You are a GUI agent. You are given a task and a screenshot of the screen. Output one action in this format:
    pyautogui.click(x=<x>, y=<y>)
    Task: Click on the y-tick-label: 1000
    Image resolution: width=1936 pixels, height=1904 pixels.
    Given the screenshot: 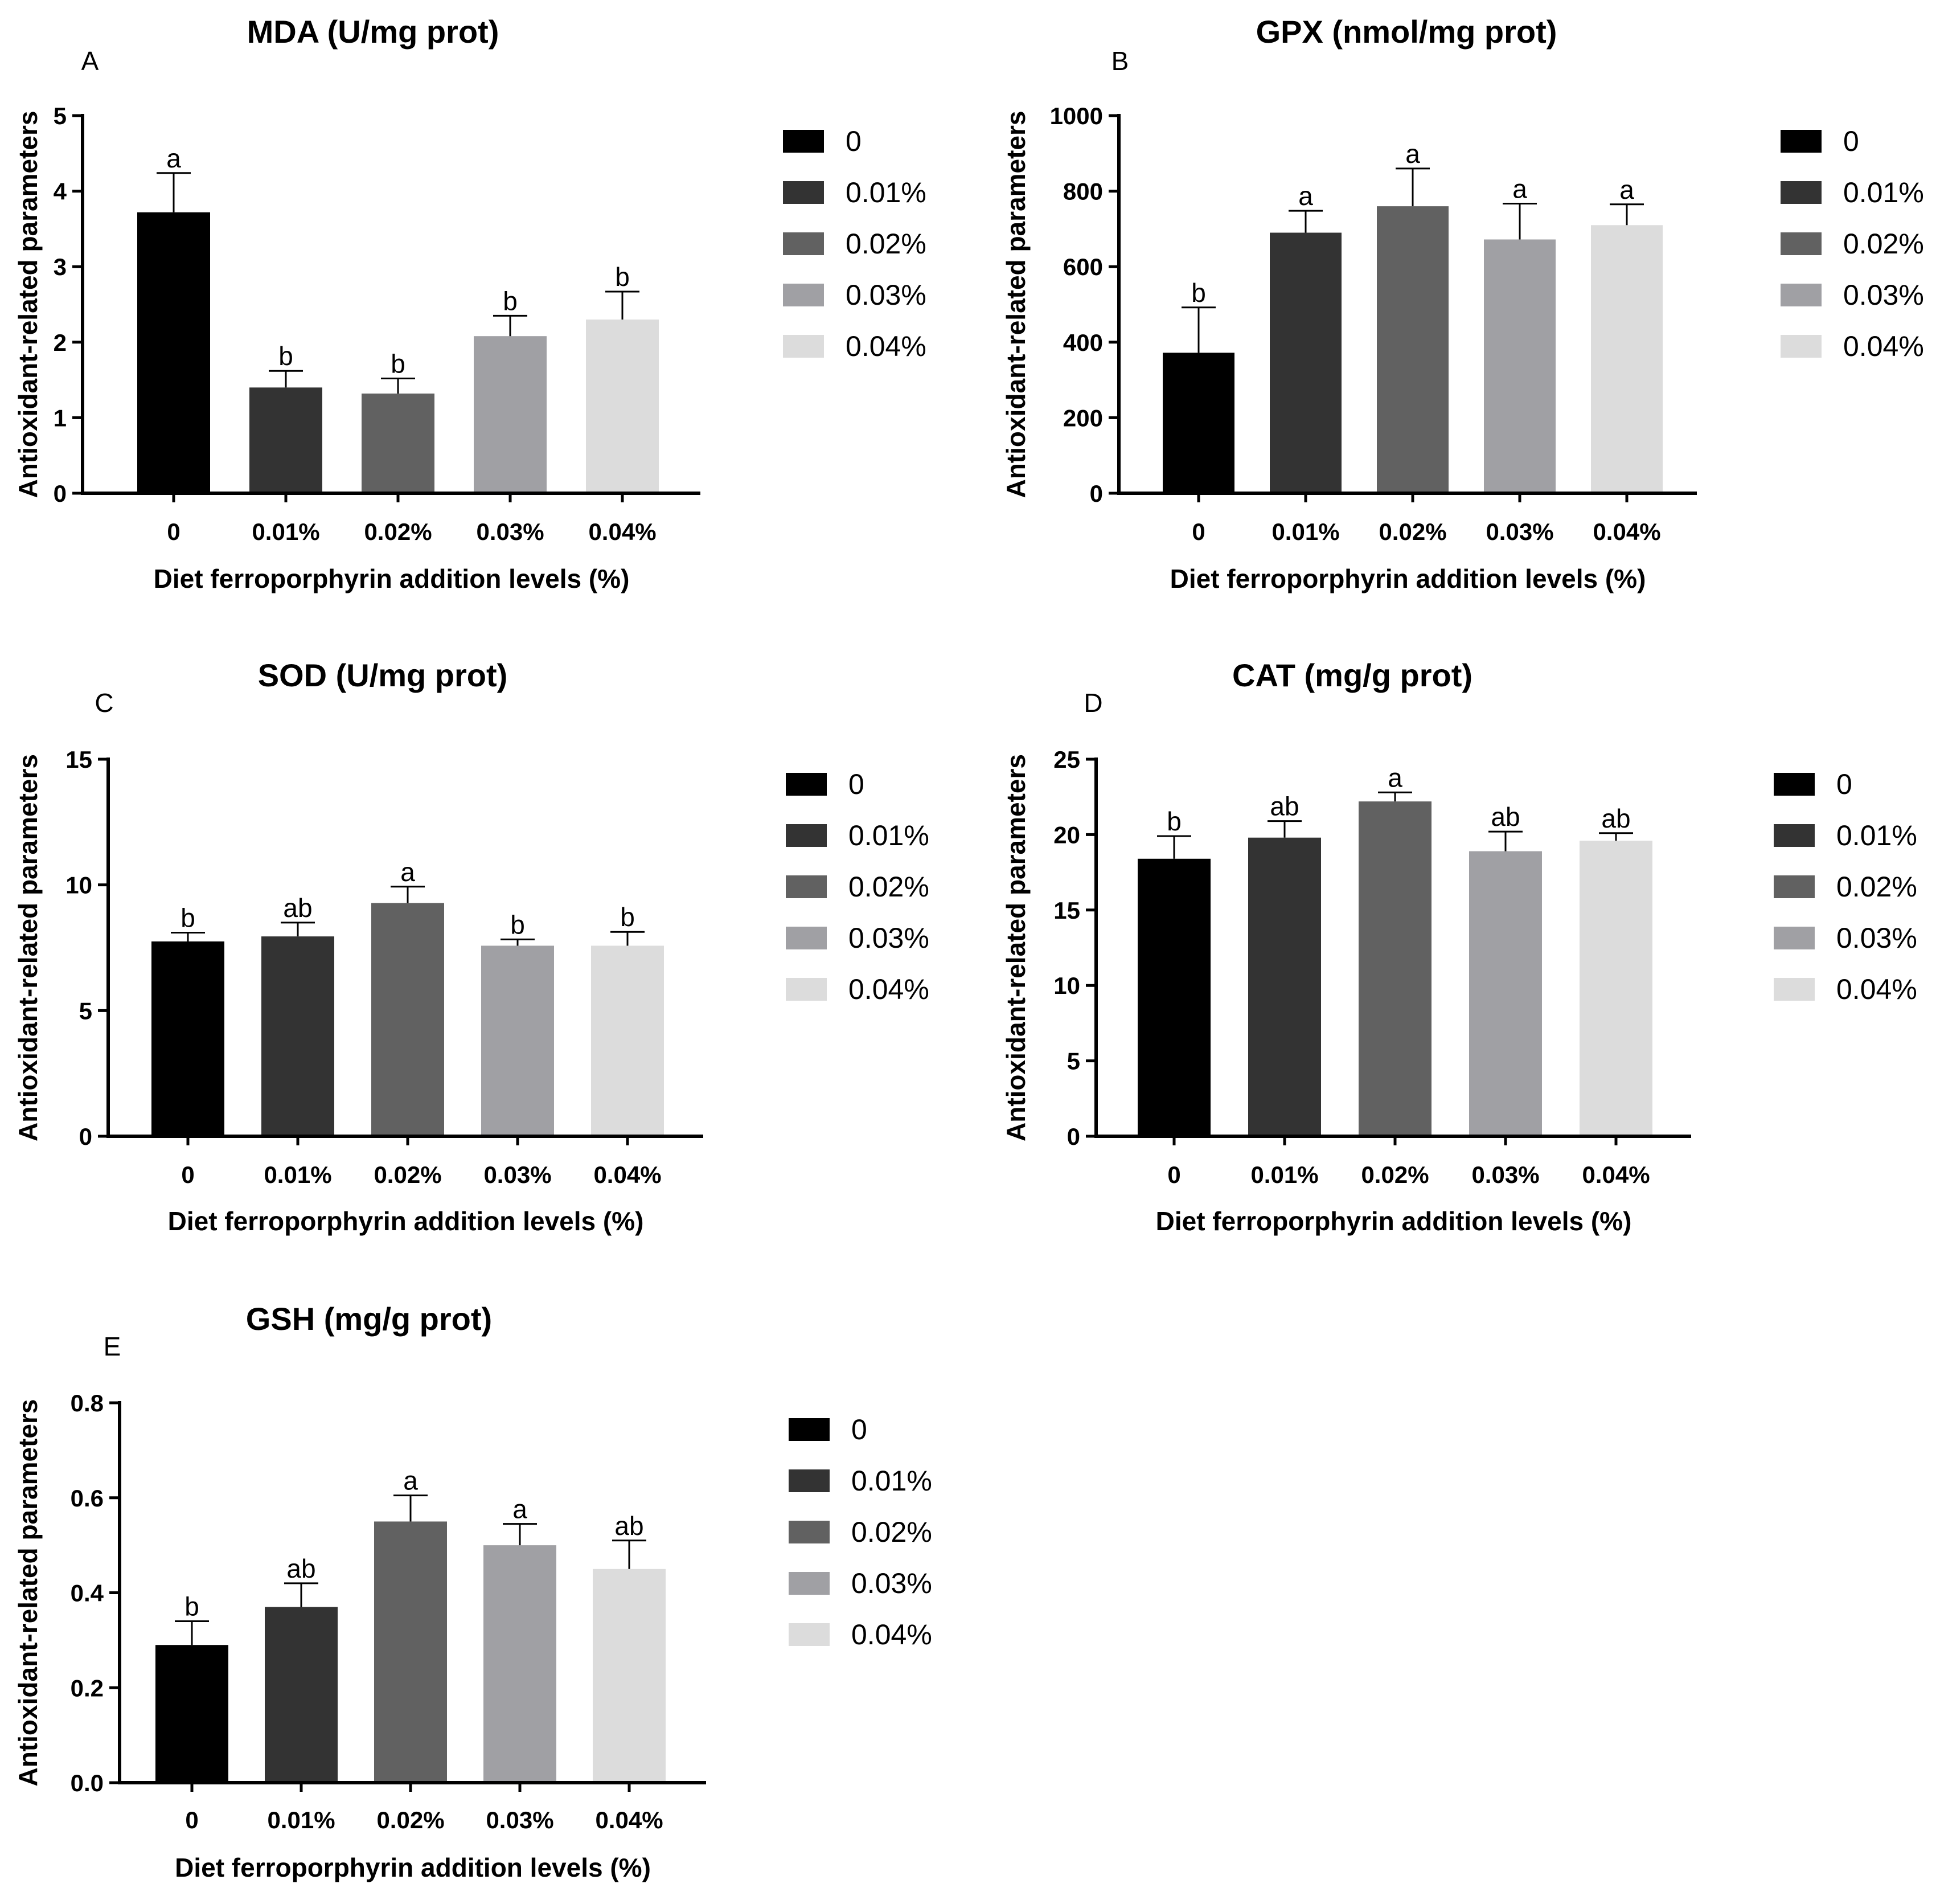 What is the action you would take?
    pyautogui.click(x=1076, y=116)
    